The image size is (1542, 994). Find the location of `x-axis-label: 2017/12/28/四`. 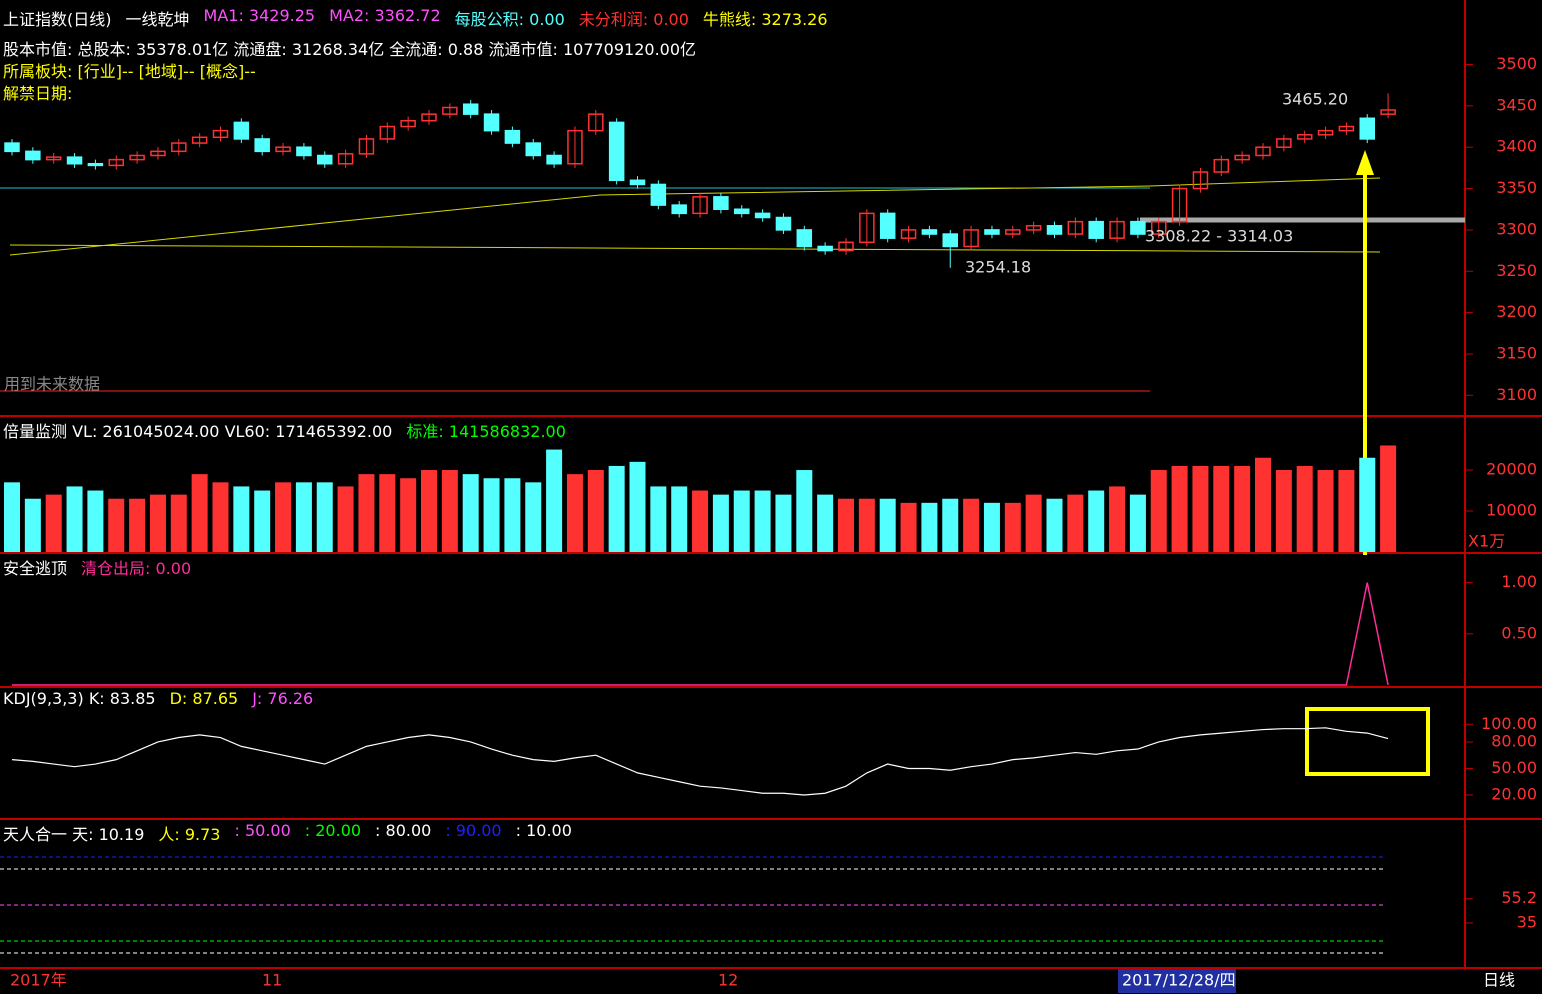

x-axis-label: 2017/12/28/四 is located at coordinates (1179, 980).